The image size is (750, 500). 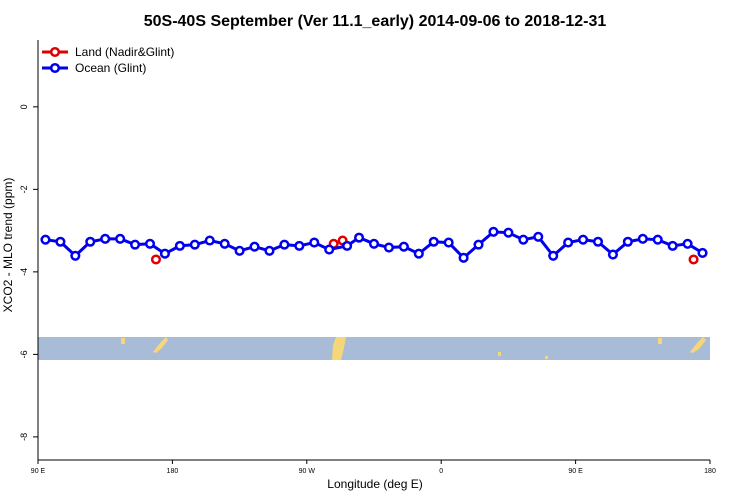 What do you see at coordinates (110, 68) in the screenshot?
I see `legend-label: Ocean (Glint)` at bounding box center [110, 68].